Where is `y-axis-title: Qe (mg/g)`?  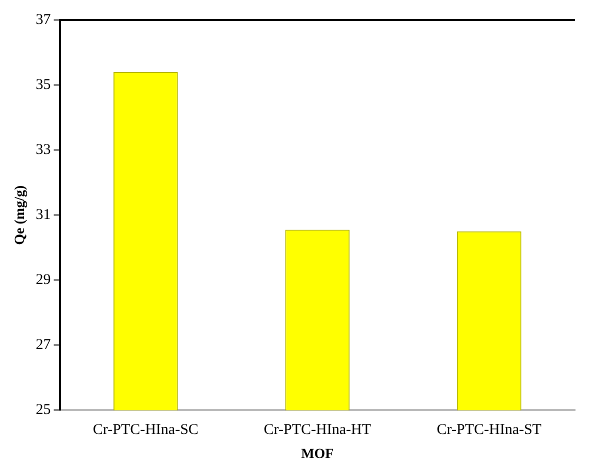 y-axis-title: Qe (mg/g) is located at coordinates (20, 215).